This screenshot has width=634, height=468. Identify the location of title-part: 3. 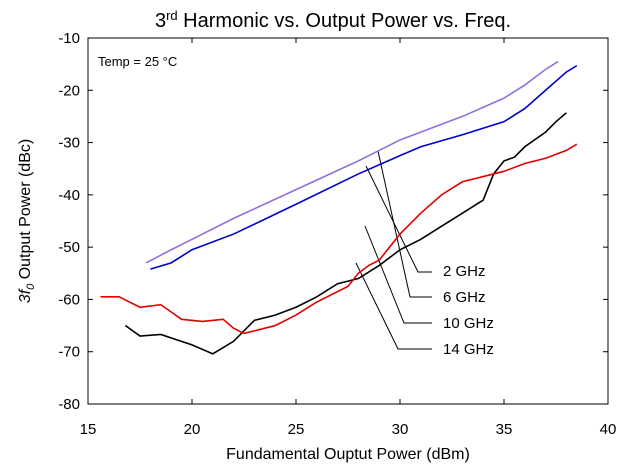
(160, 21).